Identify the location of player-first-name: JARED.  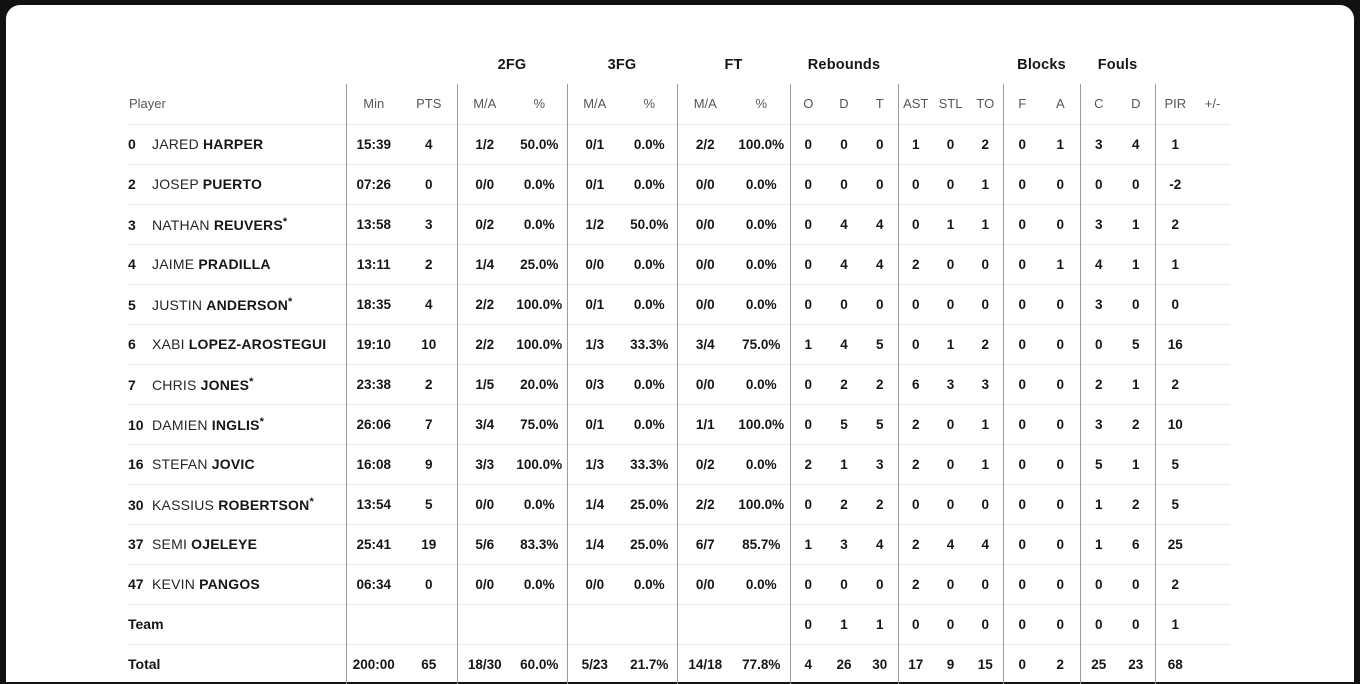
(177, 144).